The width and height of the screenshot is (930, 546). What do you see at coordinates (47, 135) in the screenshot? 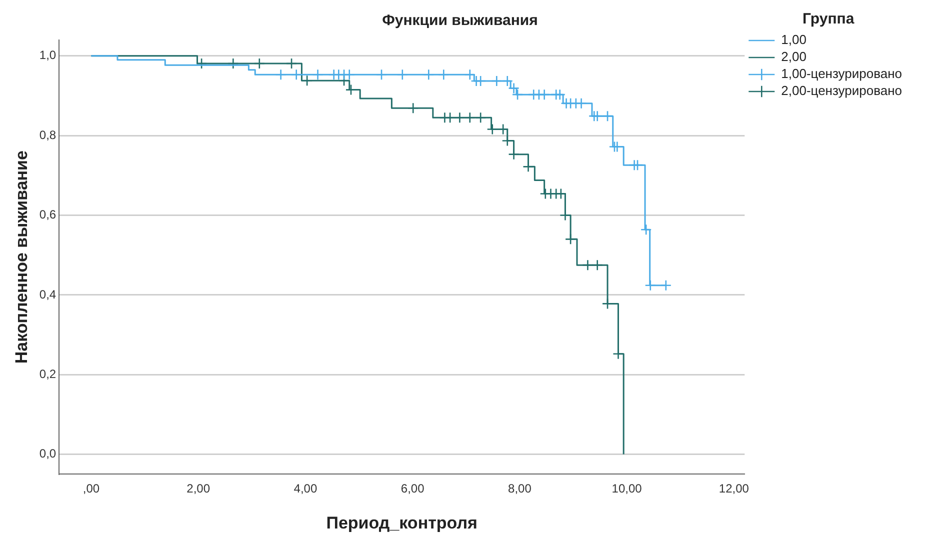
I see `y-tick-label: 0,8` at bounding box center [47, 135].